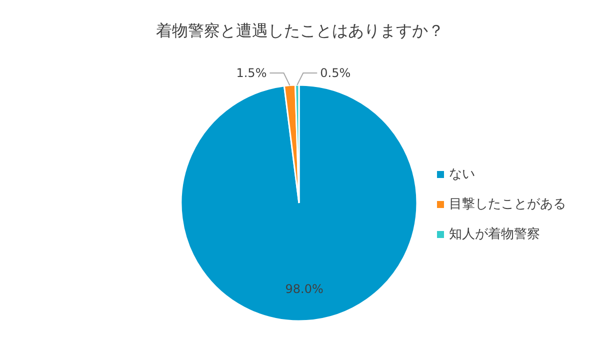 This screenshot has height=360, width=600. Describe the element at coordinates (300, 30) in the screenshot. I see `chart-title: 着物警察と遭遇したことはありますか？` at that location.